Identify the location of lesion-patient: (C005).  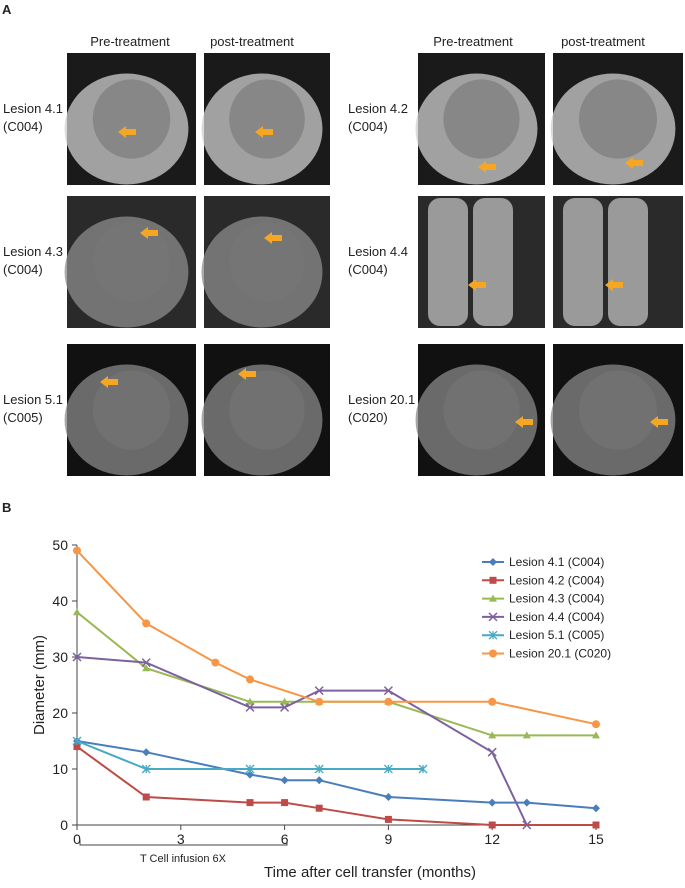
(23, 417).